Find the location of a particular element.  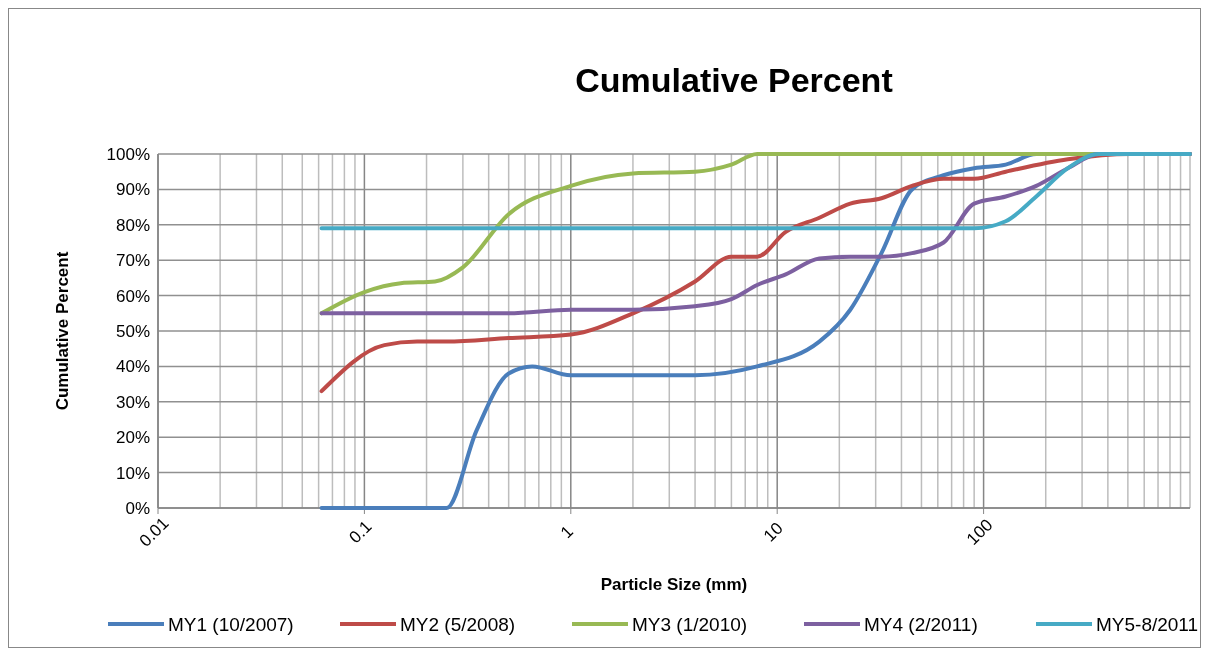

y-tick-label: 40% is located at coordinates (132, 367).